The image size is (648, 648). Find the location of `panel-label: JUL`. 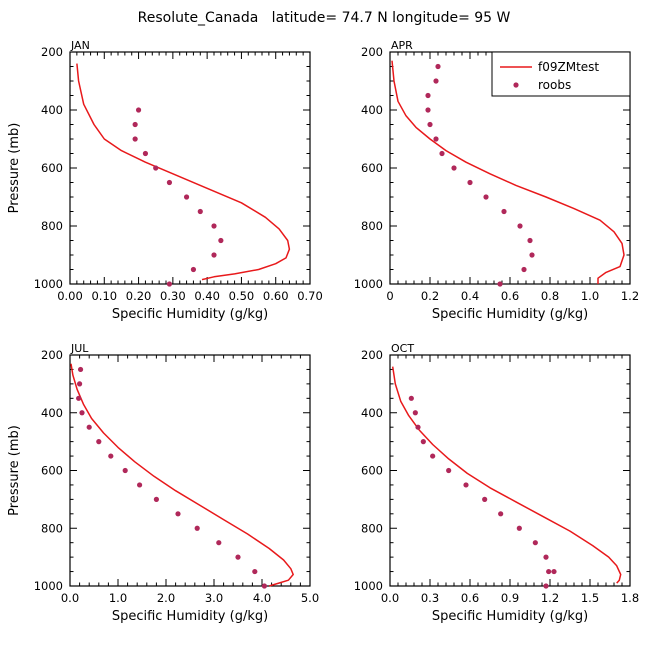

panel-label: JUL is located at coordinates (79, 348).